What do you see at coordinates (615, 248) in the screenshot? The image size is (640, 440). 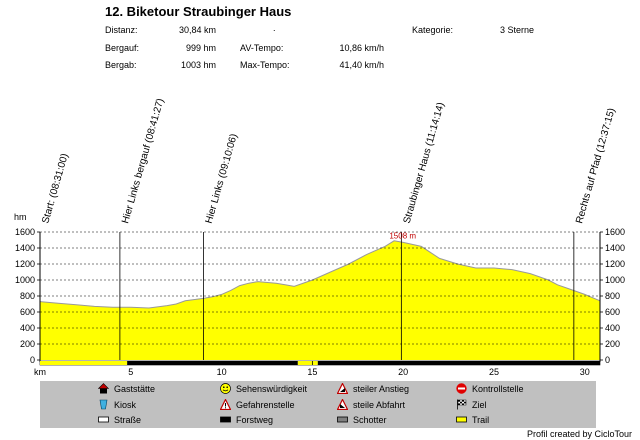 I see `y-tick-label-right: 1400` at bounding box center [615, 248].